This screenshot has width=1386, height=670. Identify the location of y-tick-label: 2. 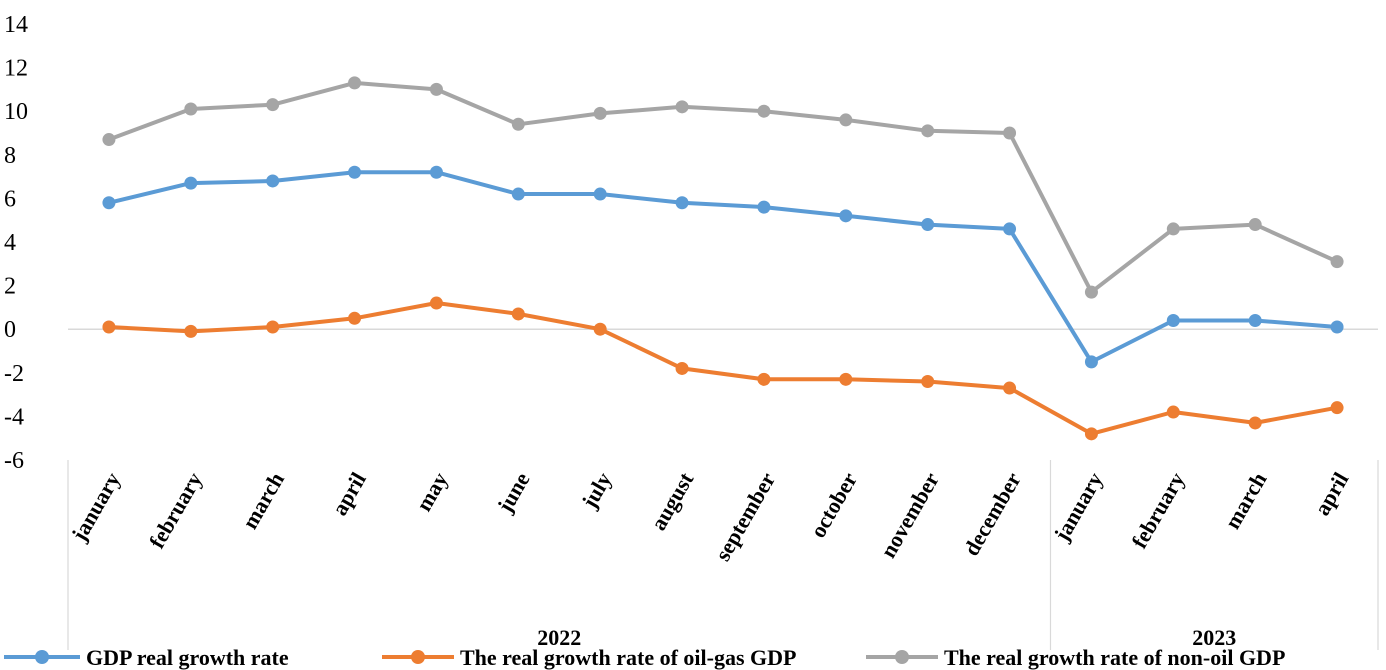
(10, 287).